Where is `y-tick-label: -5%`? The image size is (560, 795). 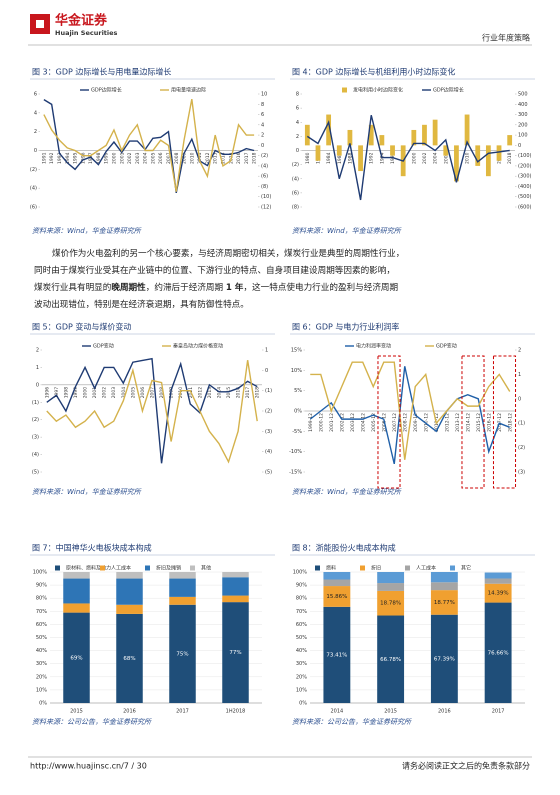 y-tick-label: -5% is located at coordinates (297, 432).